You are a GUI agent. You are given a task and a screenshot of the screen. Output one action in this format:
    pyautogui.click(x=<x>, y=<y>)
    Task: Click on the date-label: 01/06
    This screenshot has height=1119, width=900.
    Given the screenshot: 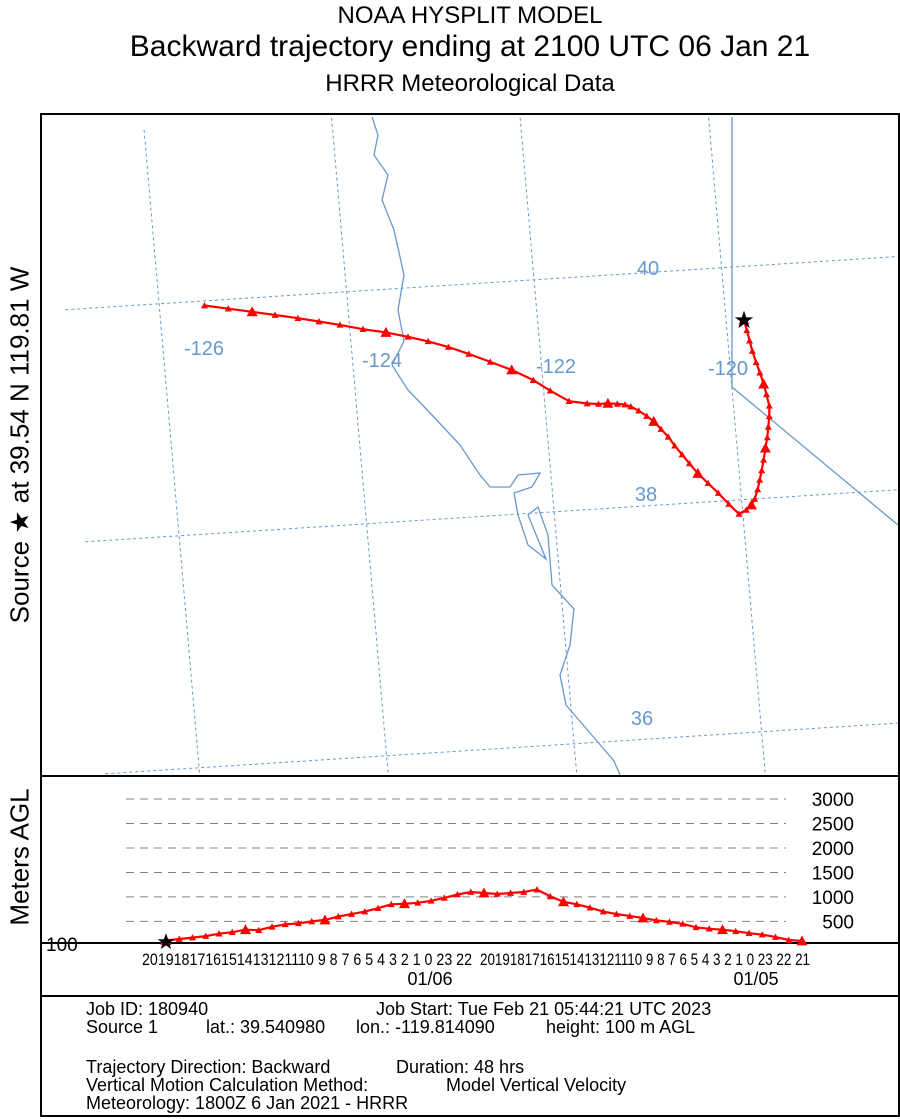 What is the action you would take?
    pyautogui.click(x=429, y=979)
    